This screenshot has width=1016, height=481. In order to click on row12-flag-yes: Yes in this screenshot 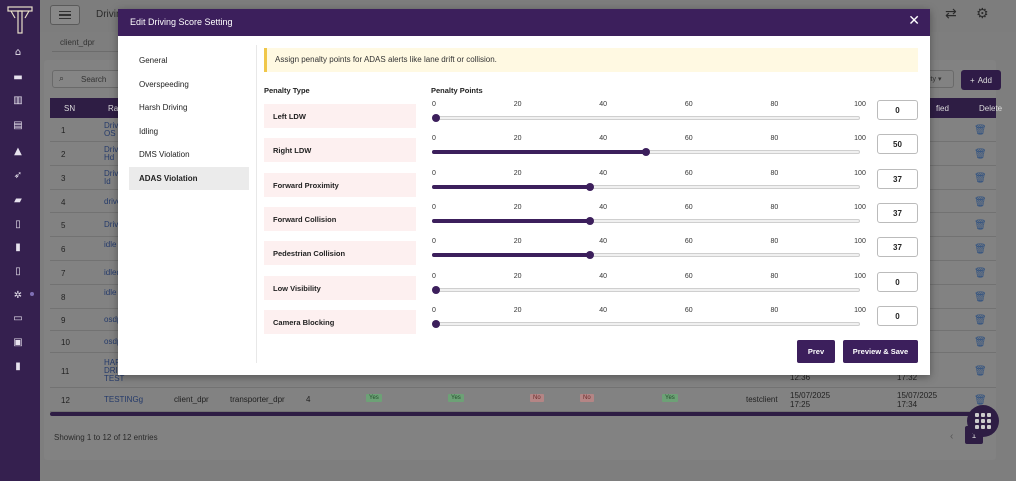, I will do `click(670, 398)`.